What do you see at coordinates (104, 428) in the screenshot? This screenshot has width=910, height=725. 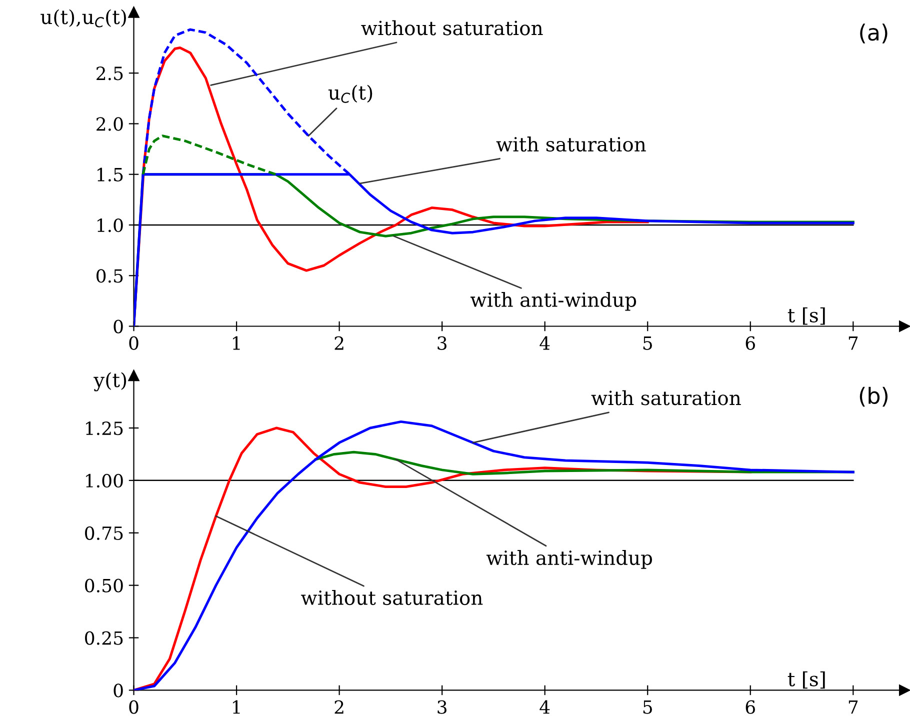 I see `y-tick-label: 1.25` at bounding box center [104, 428].